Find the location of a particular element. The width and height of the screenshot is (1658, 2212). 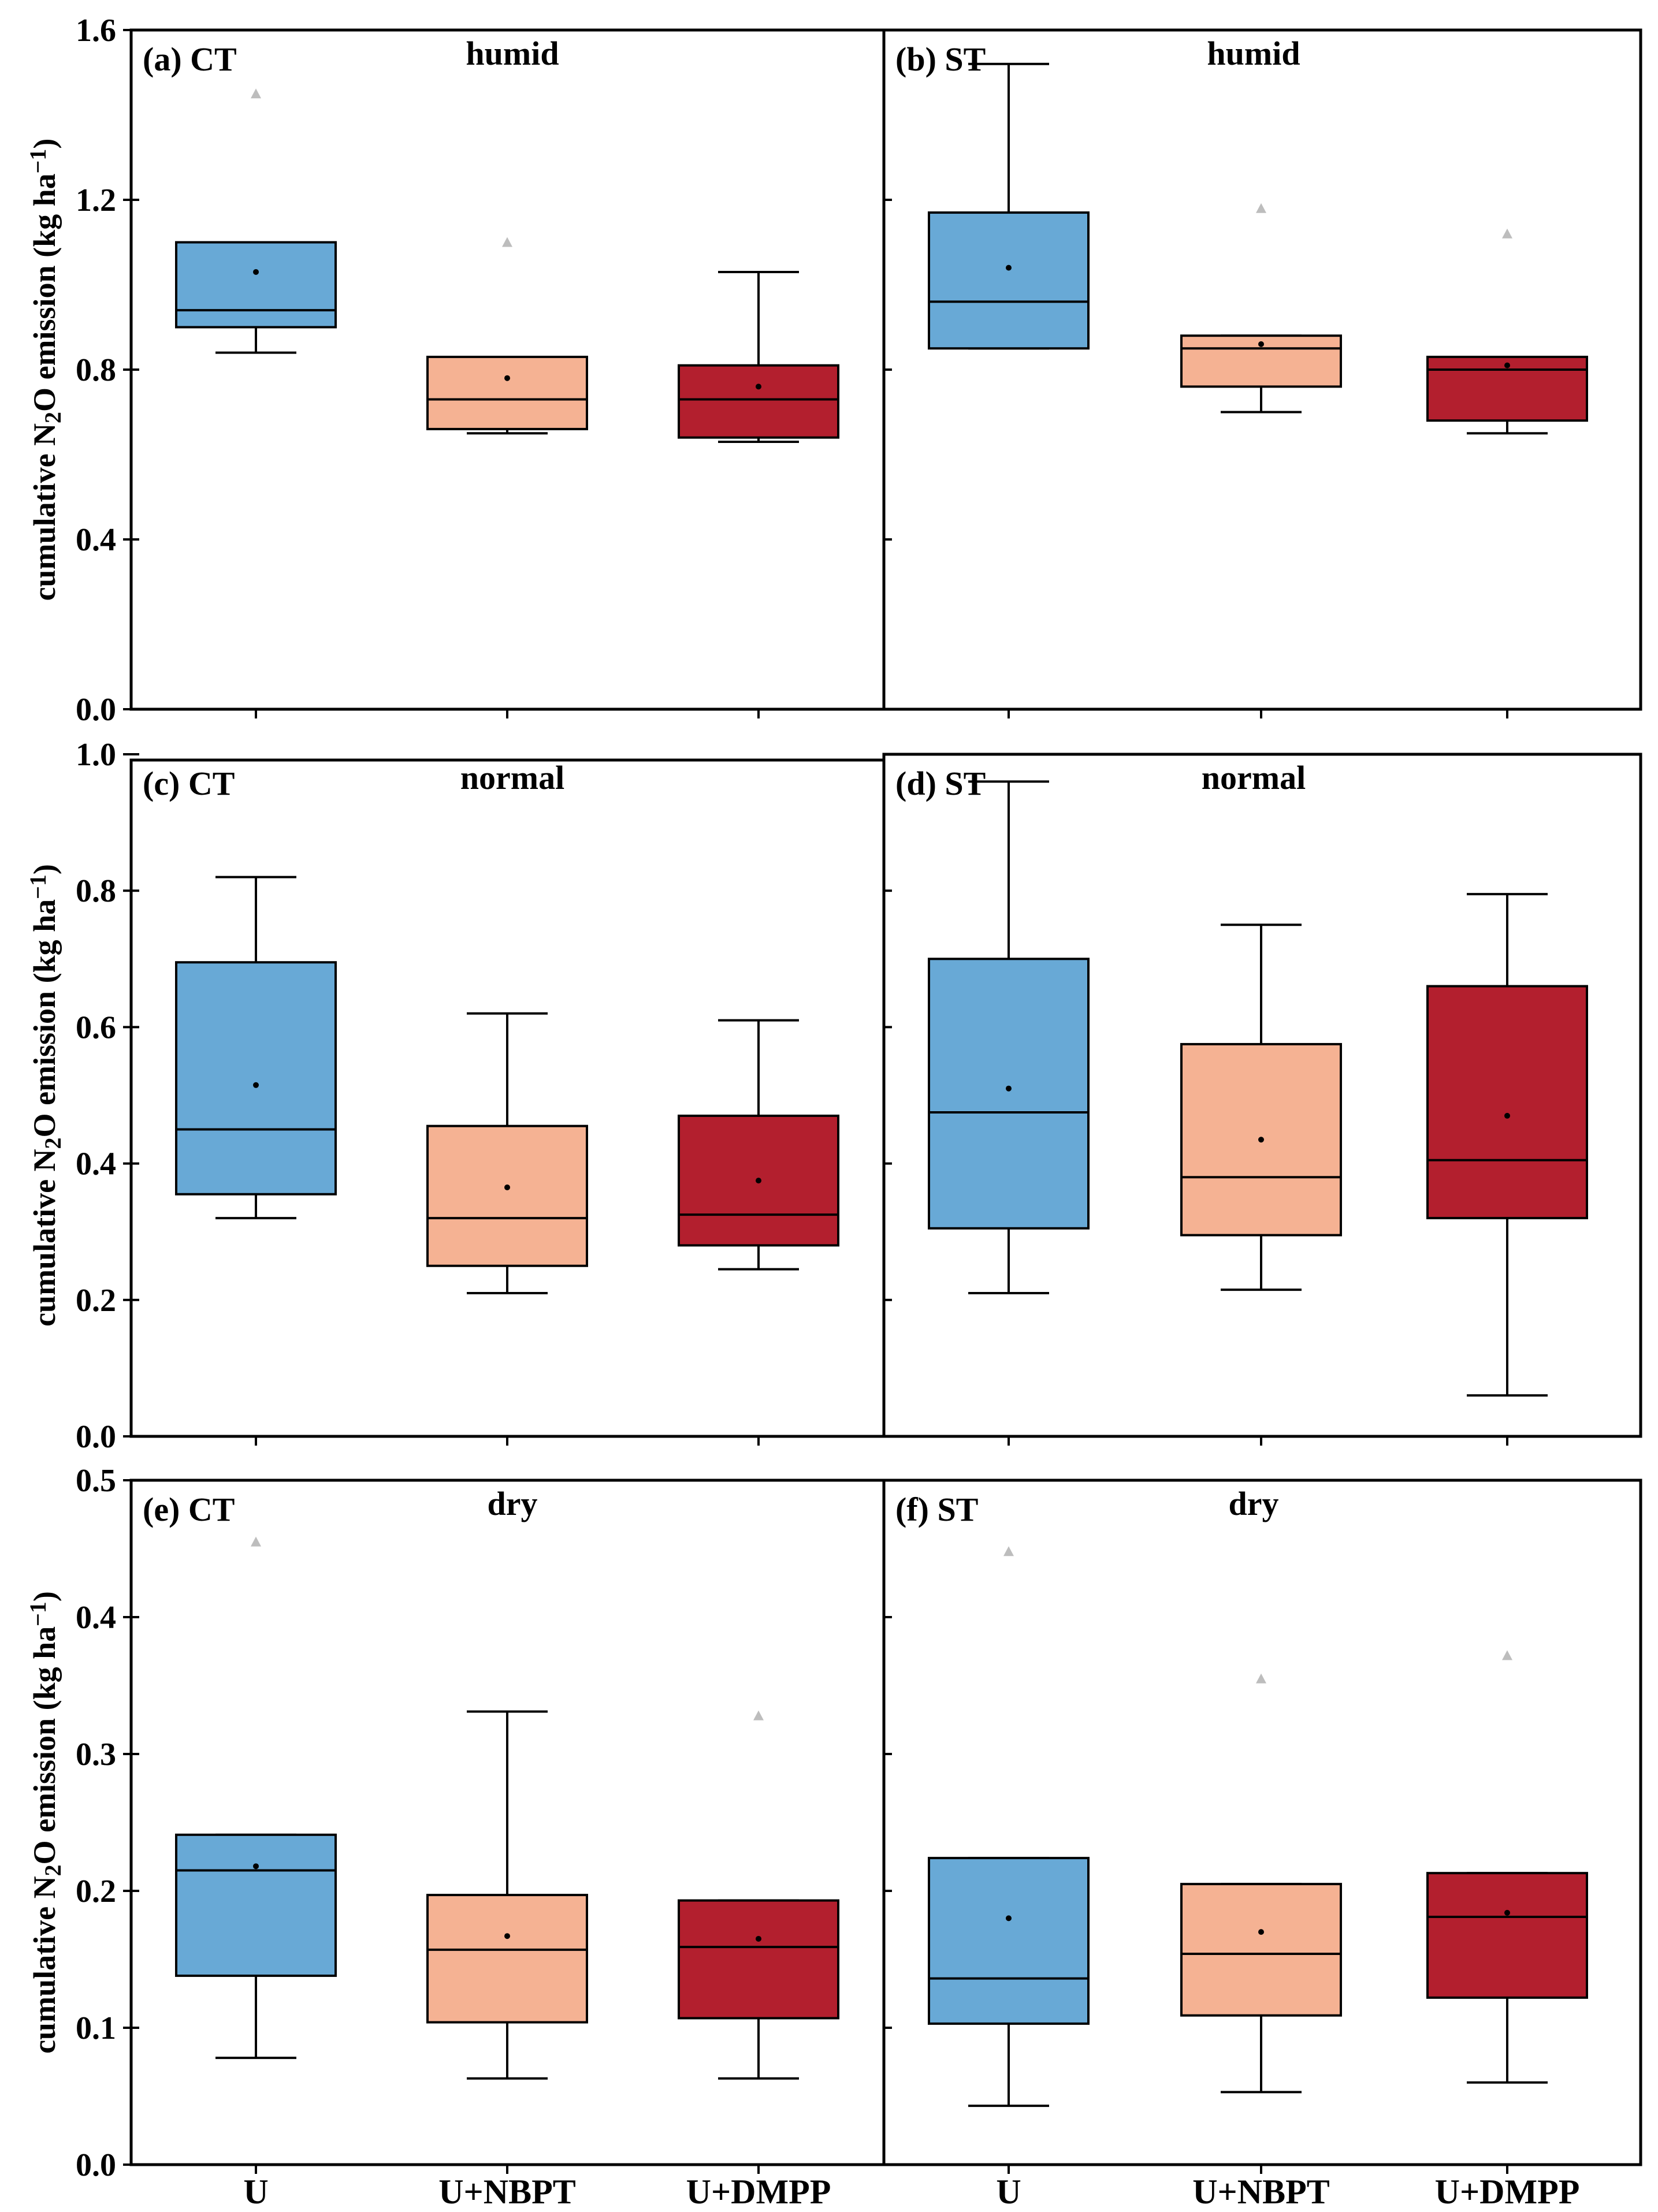

panel-fst-dry: (f) ST dry is located at coordinates (1262, 1826).